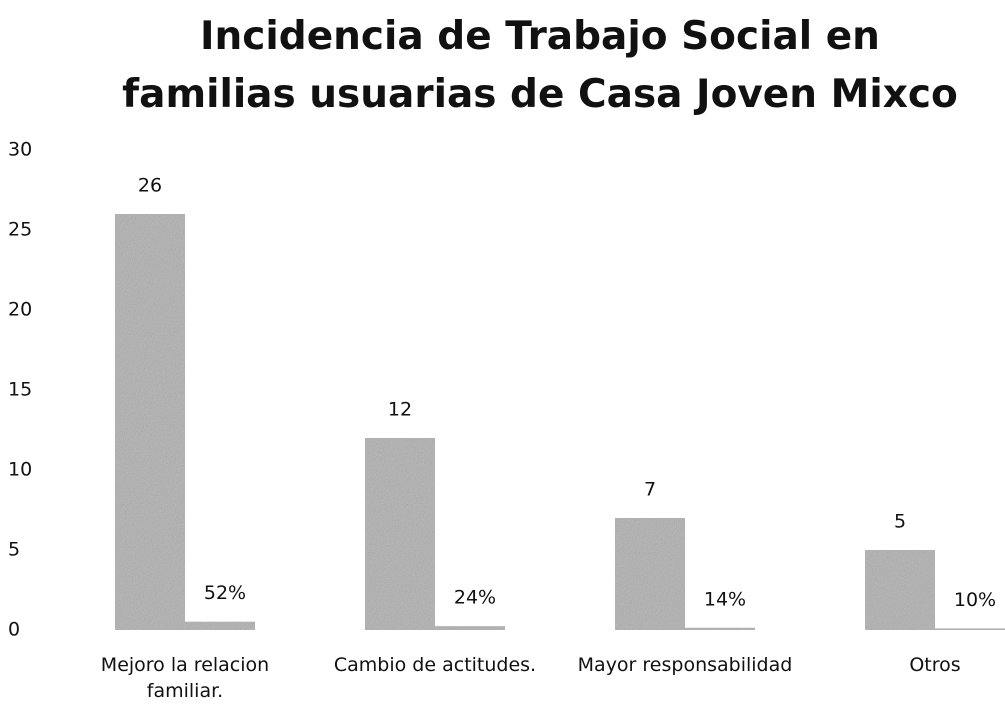  What do you see at coordinates (935, 665) in the screenshot?
I see `x-tick-label: Otros` at bounding box center [935, 665].